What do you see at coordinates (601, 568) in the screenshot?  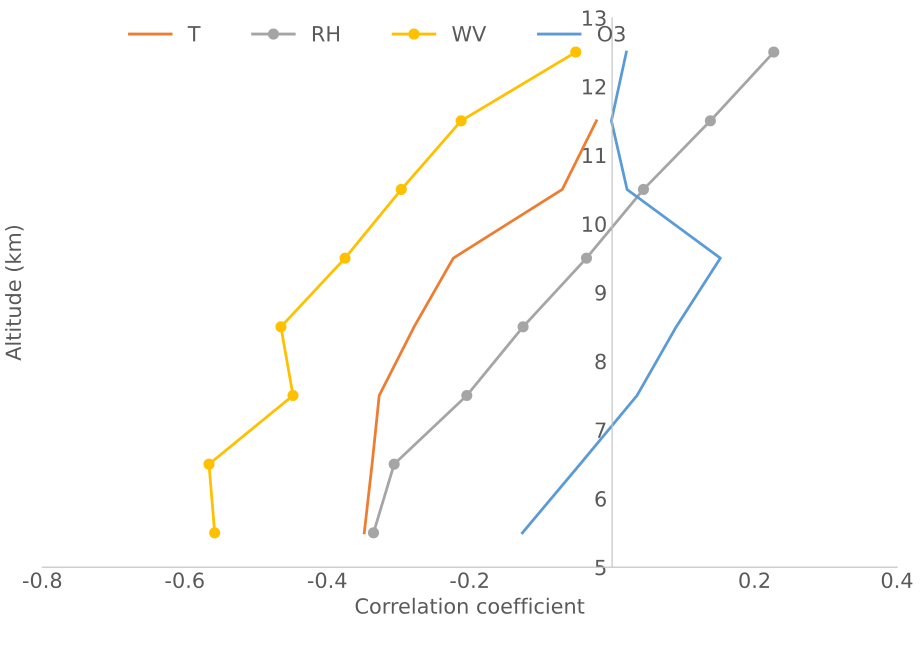 I see `y-tick-label: 5` at bounding box center [601, 568].